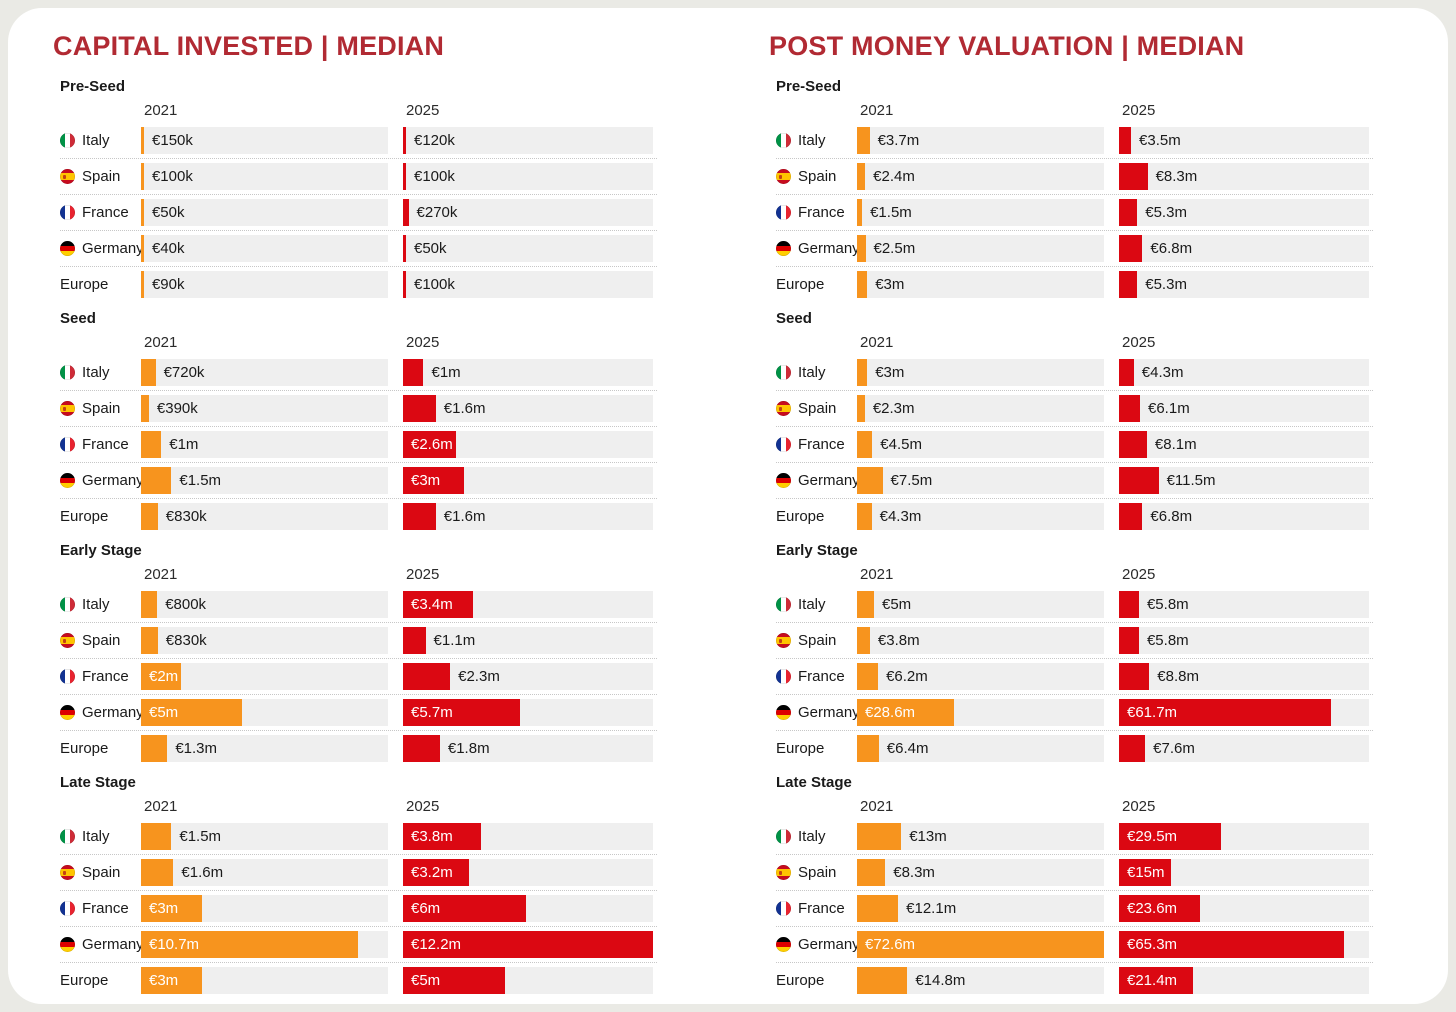  Describe the element at coordinates (800, 980) in the screenshot. I see `country-name: Europe` at that location.